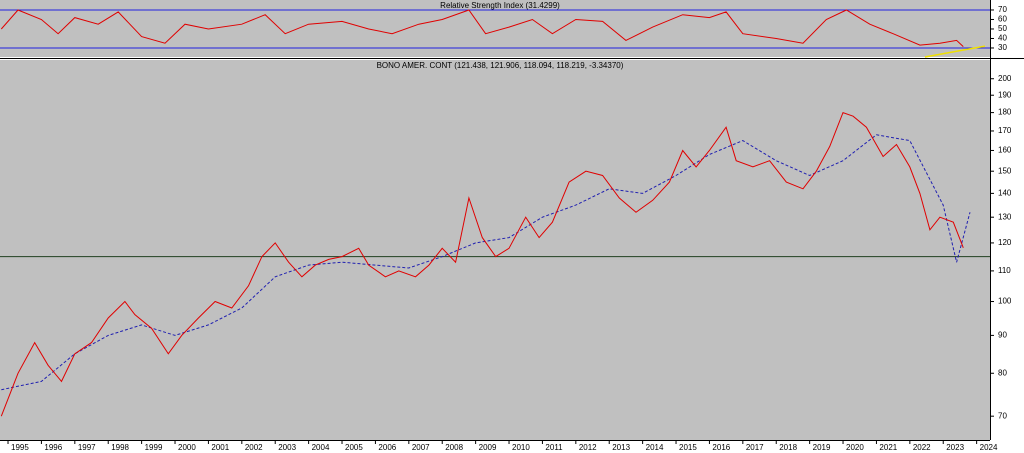  I want to click on x-tick-label: 2017, so click(755, 447).